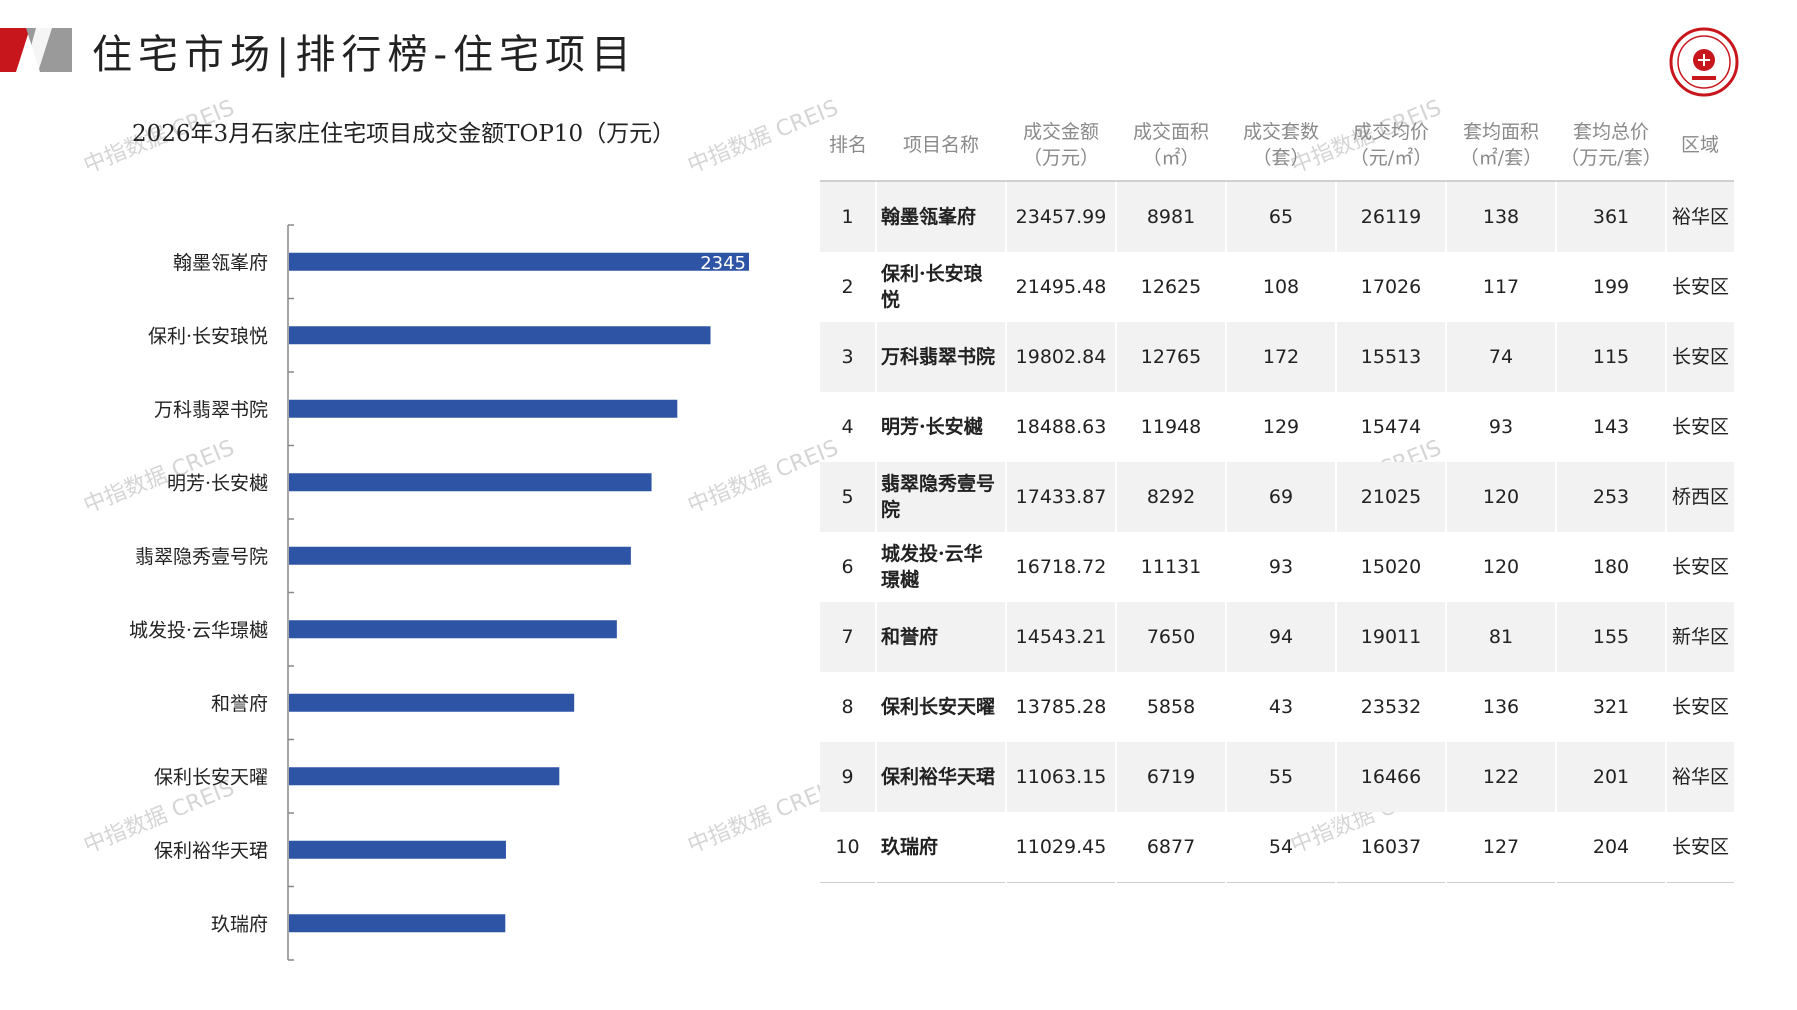  Describe the element at coordinates (1610, 497) in the screenshot. I see `table-cell: 253` at that location.